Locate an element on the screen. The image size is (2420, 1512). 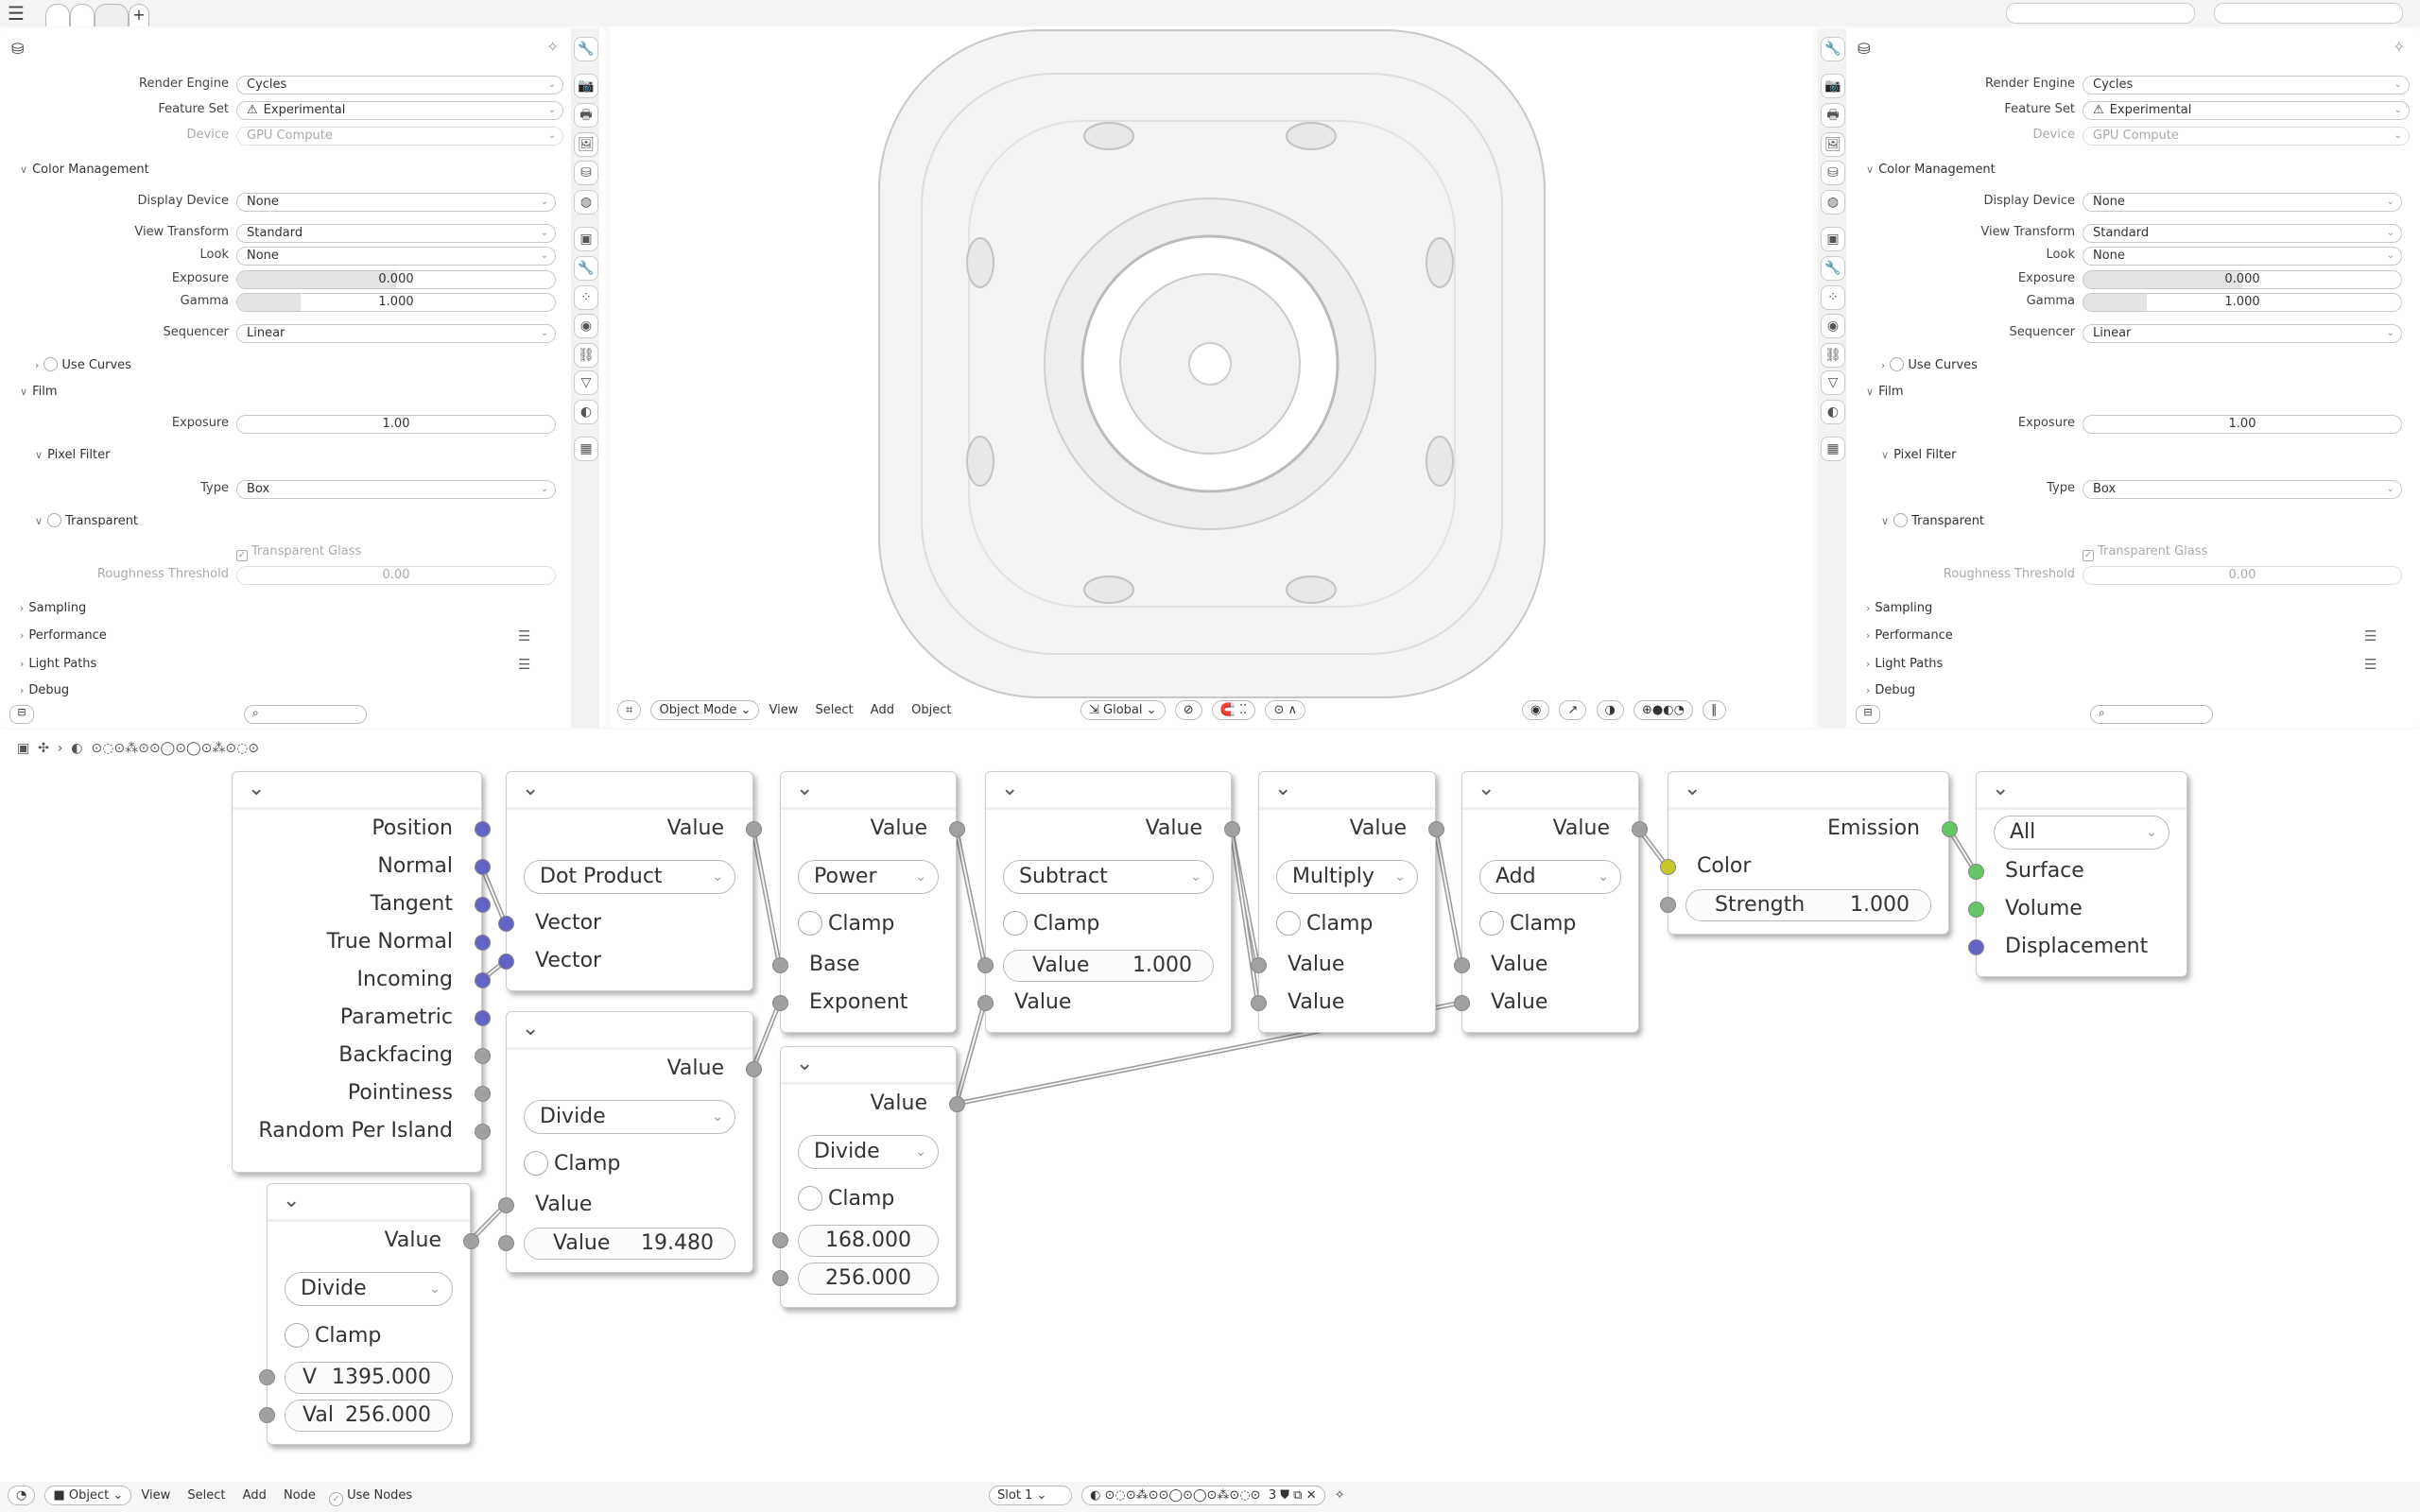
operation-dropdown: Add ⌄ is located at coordinates (1550, 877).